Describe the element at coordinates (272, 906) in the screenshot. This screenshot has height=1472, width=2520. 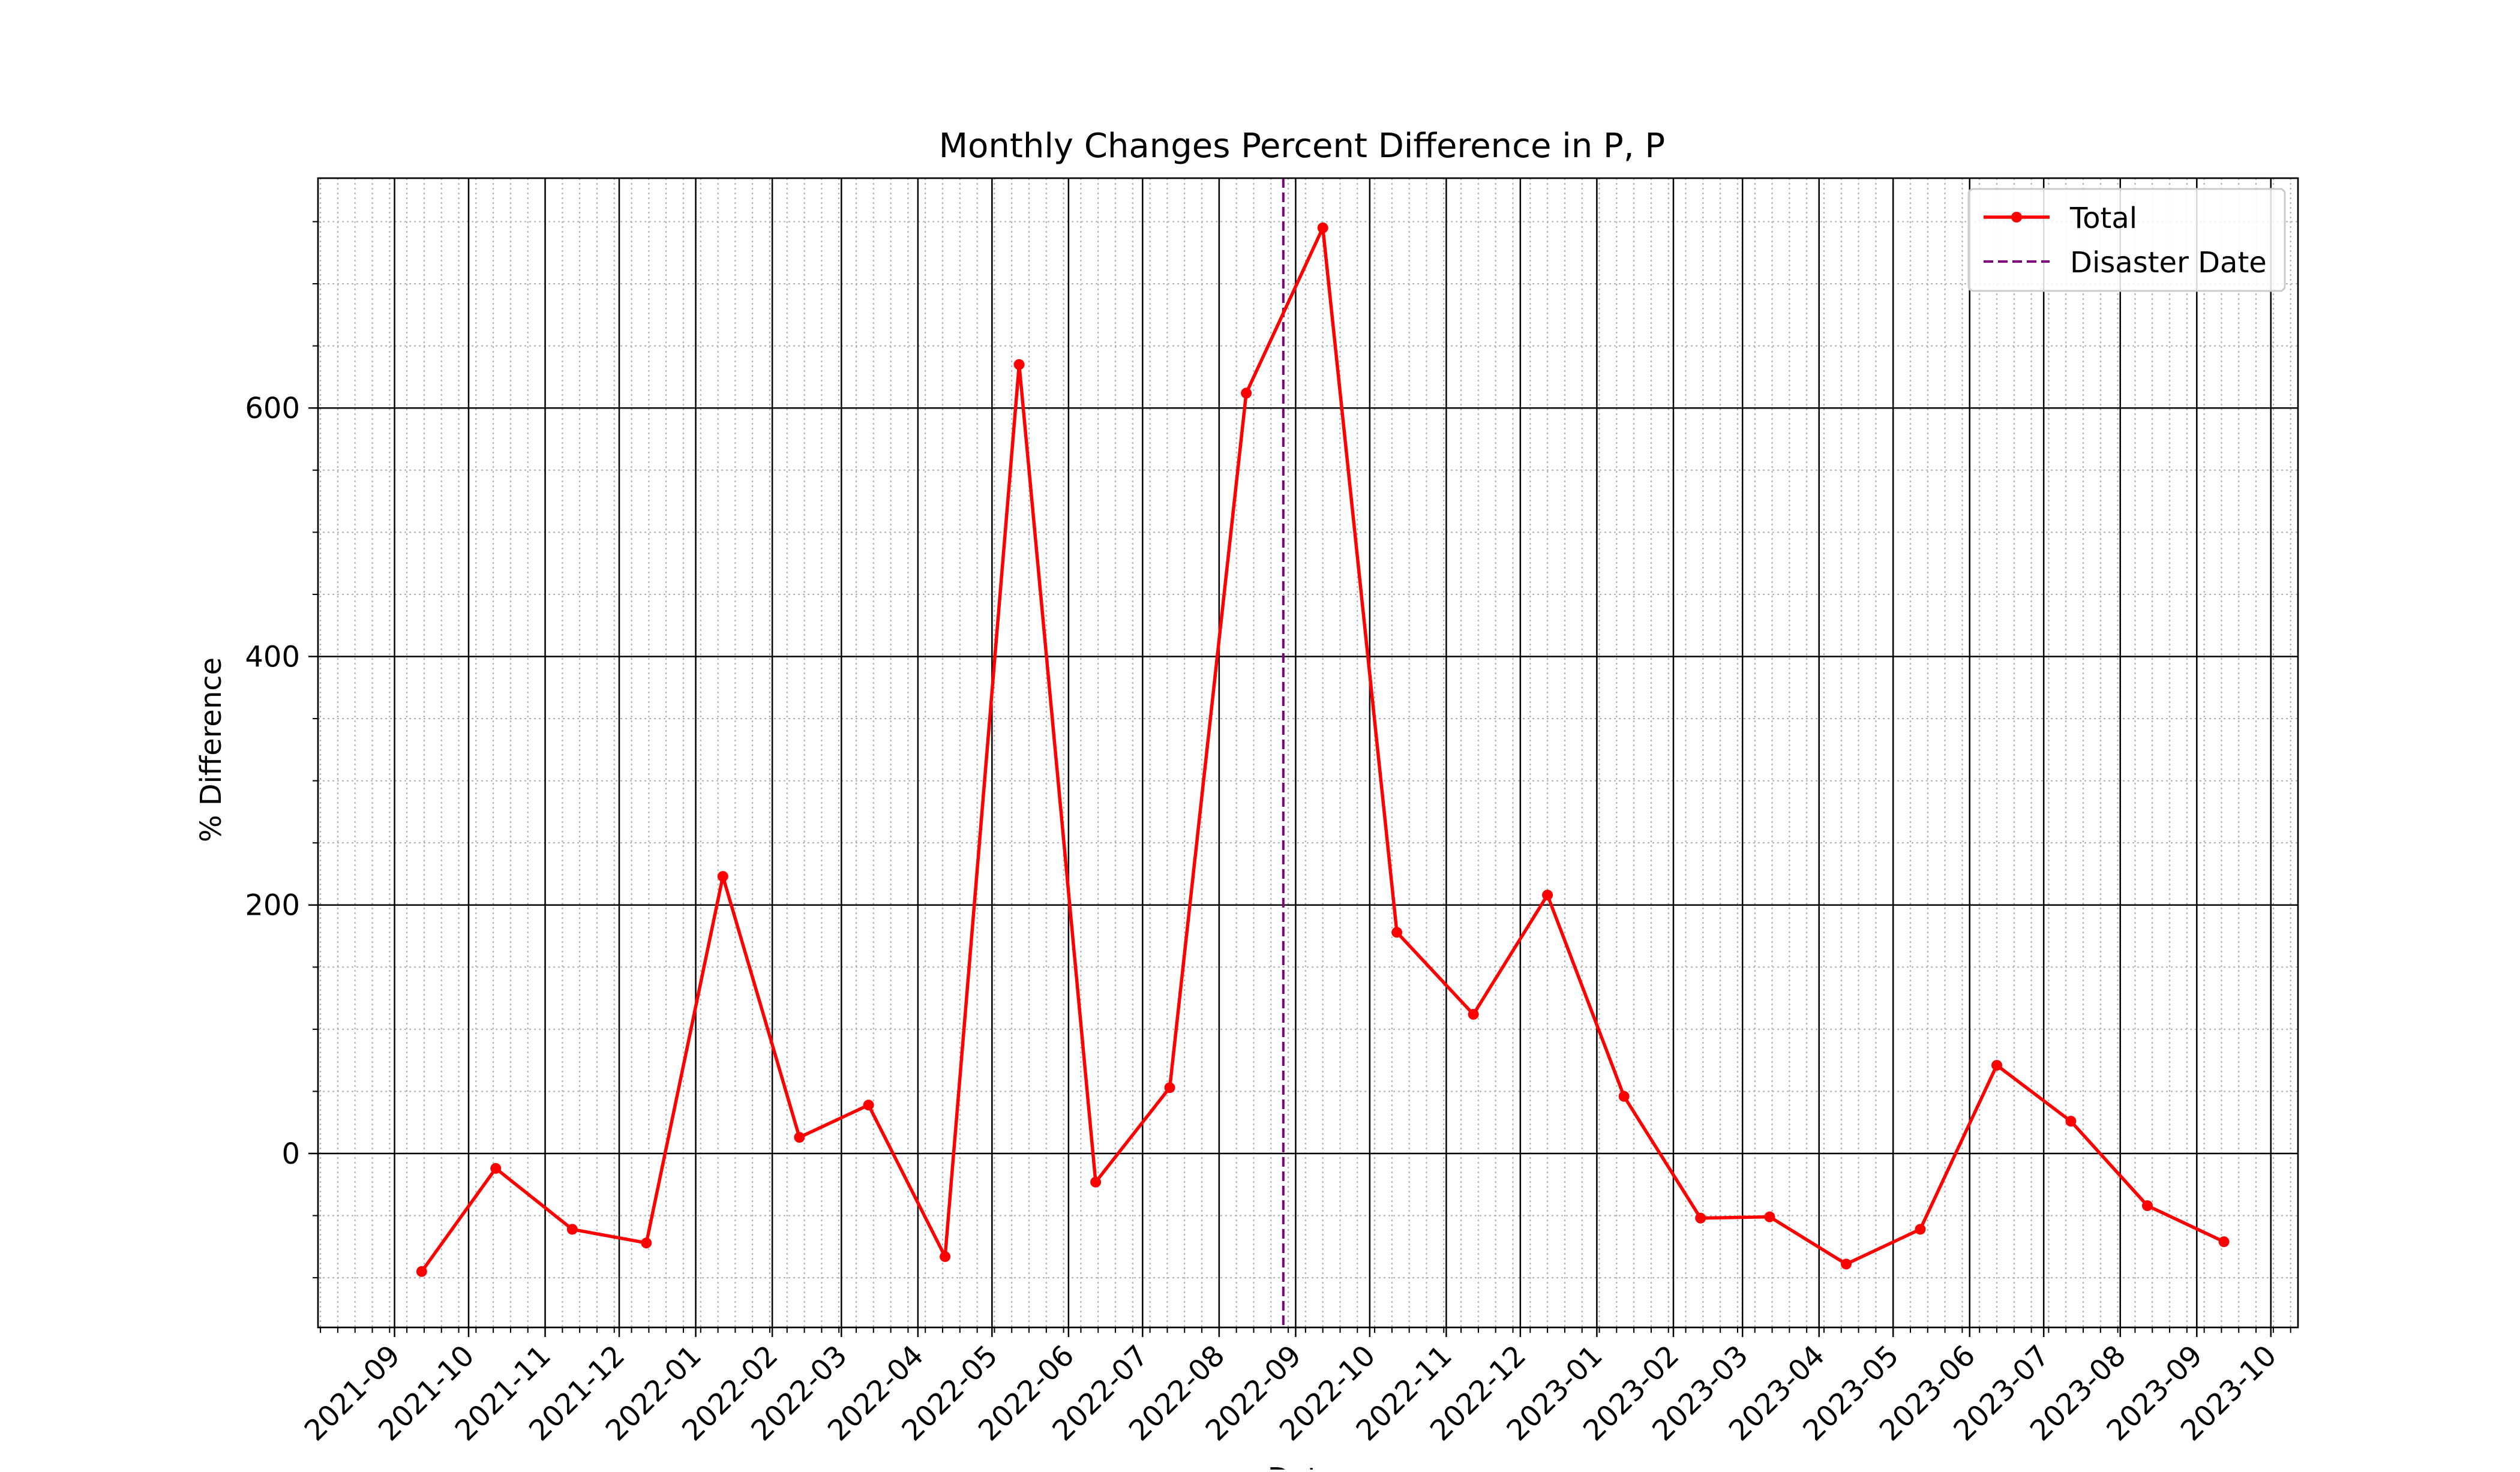
I see `y-tick-label: 200` at that location.